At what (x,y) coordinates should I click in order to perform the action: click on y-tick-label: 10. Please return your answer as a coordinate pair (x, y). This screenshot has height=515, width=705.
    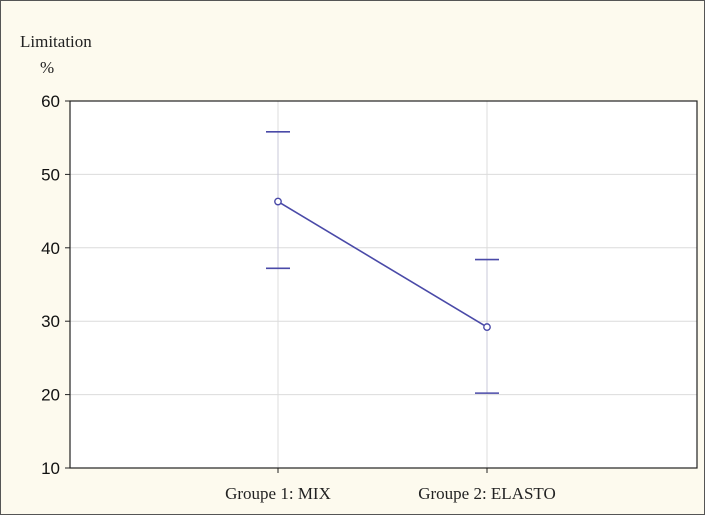
    Looking at the image, I should click on (50, 468).